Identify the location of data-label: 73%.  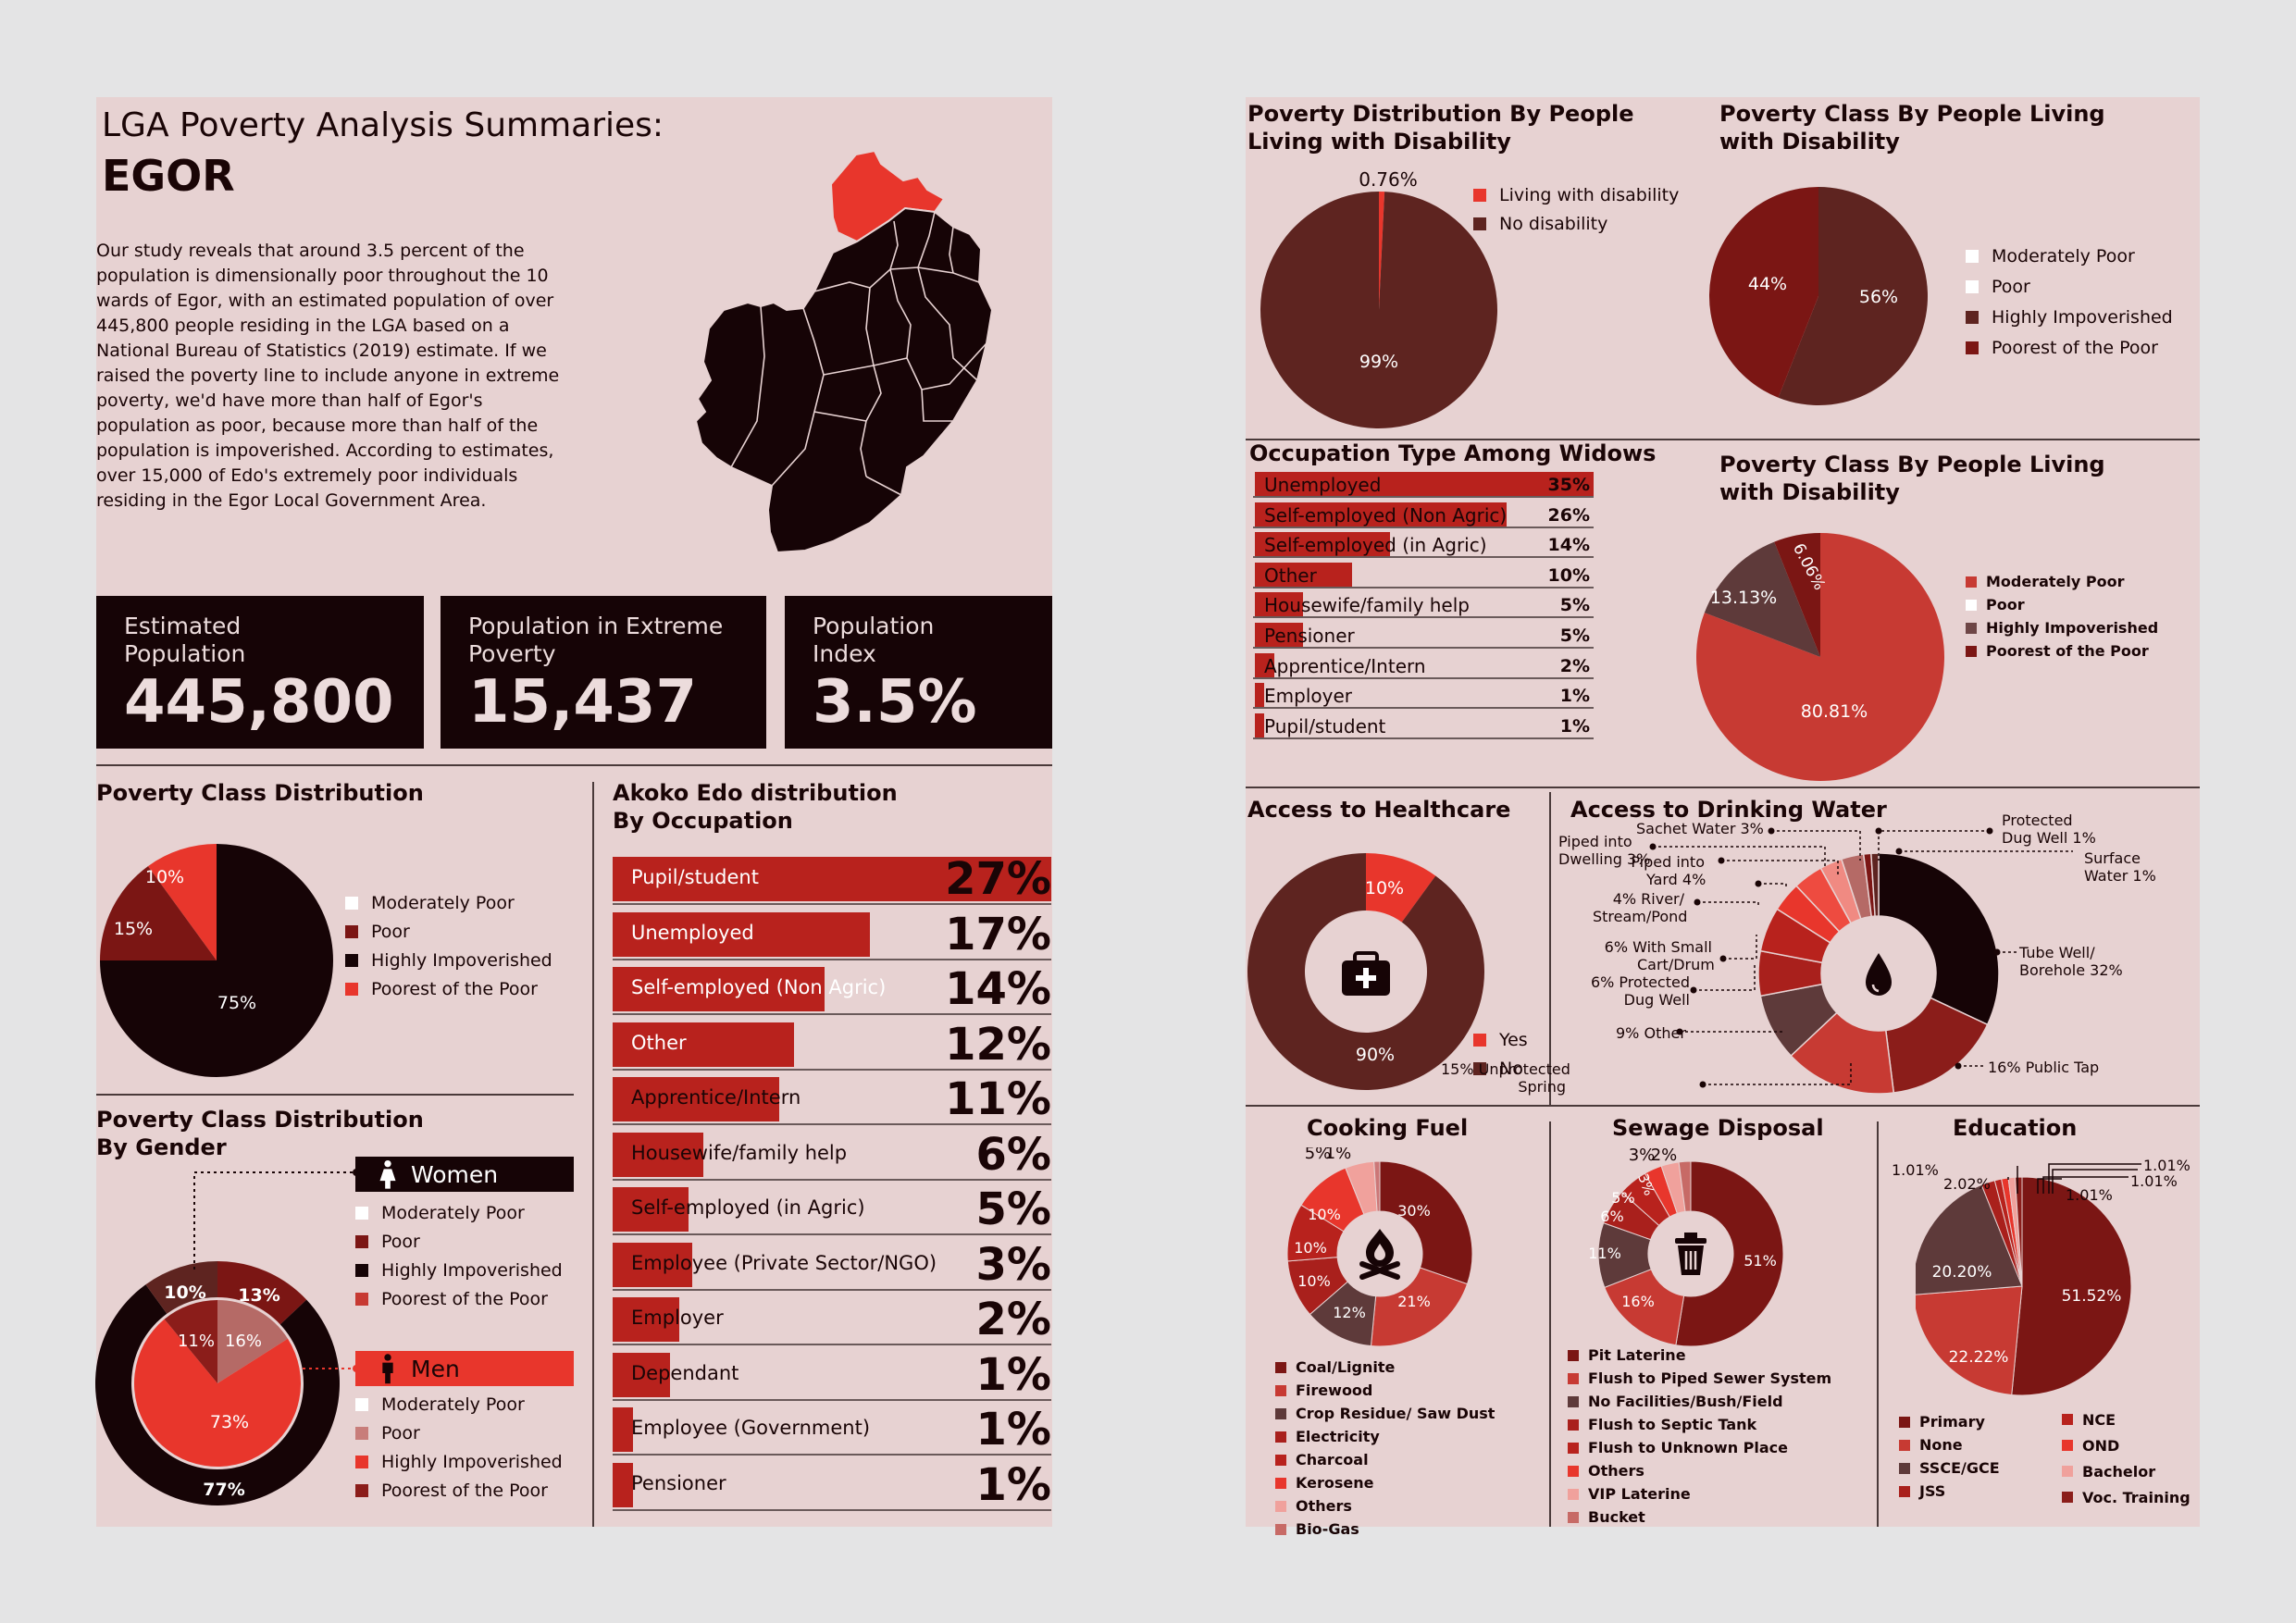
(230, 1422).